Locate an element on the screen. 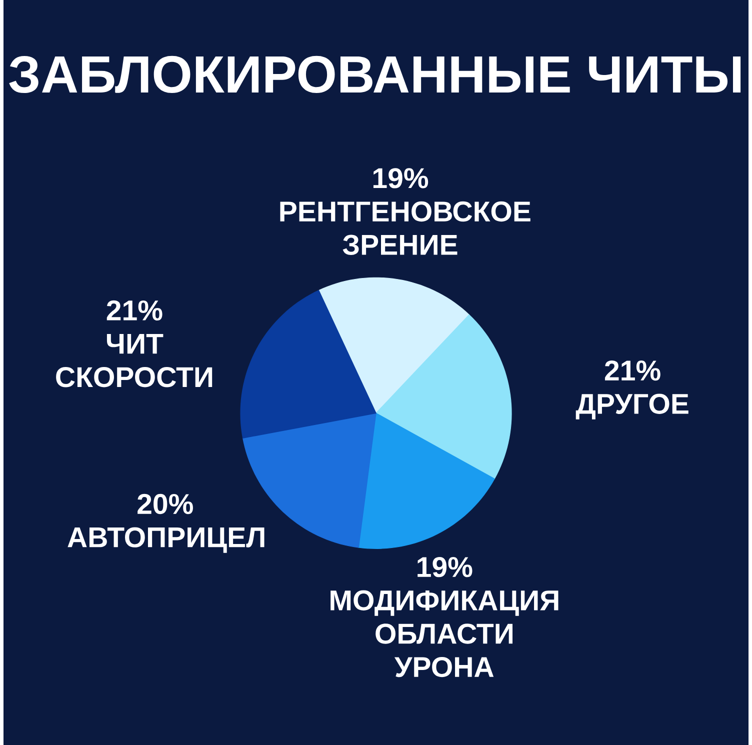 The height and width of the screenshot is (745, 752). slice-label: ДРУГОЕ is located at coordinates (632, 407).